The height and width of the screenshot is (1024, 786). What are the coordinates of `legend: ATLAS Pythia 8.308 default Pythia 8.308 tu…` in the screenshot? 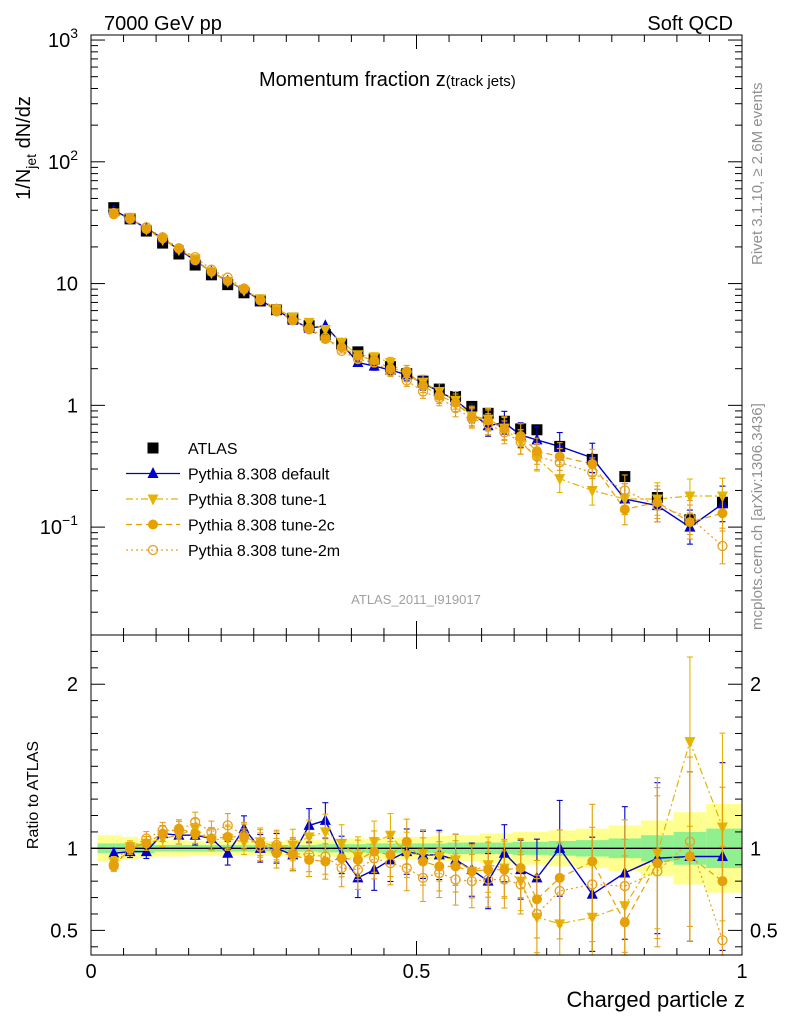 It's located at (233, 500).